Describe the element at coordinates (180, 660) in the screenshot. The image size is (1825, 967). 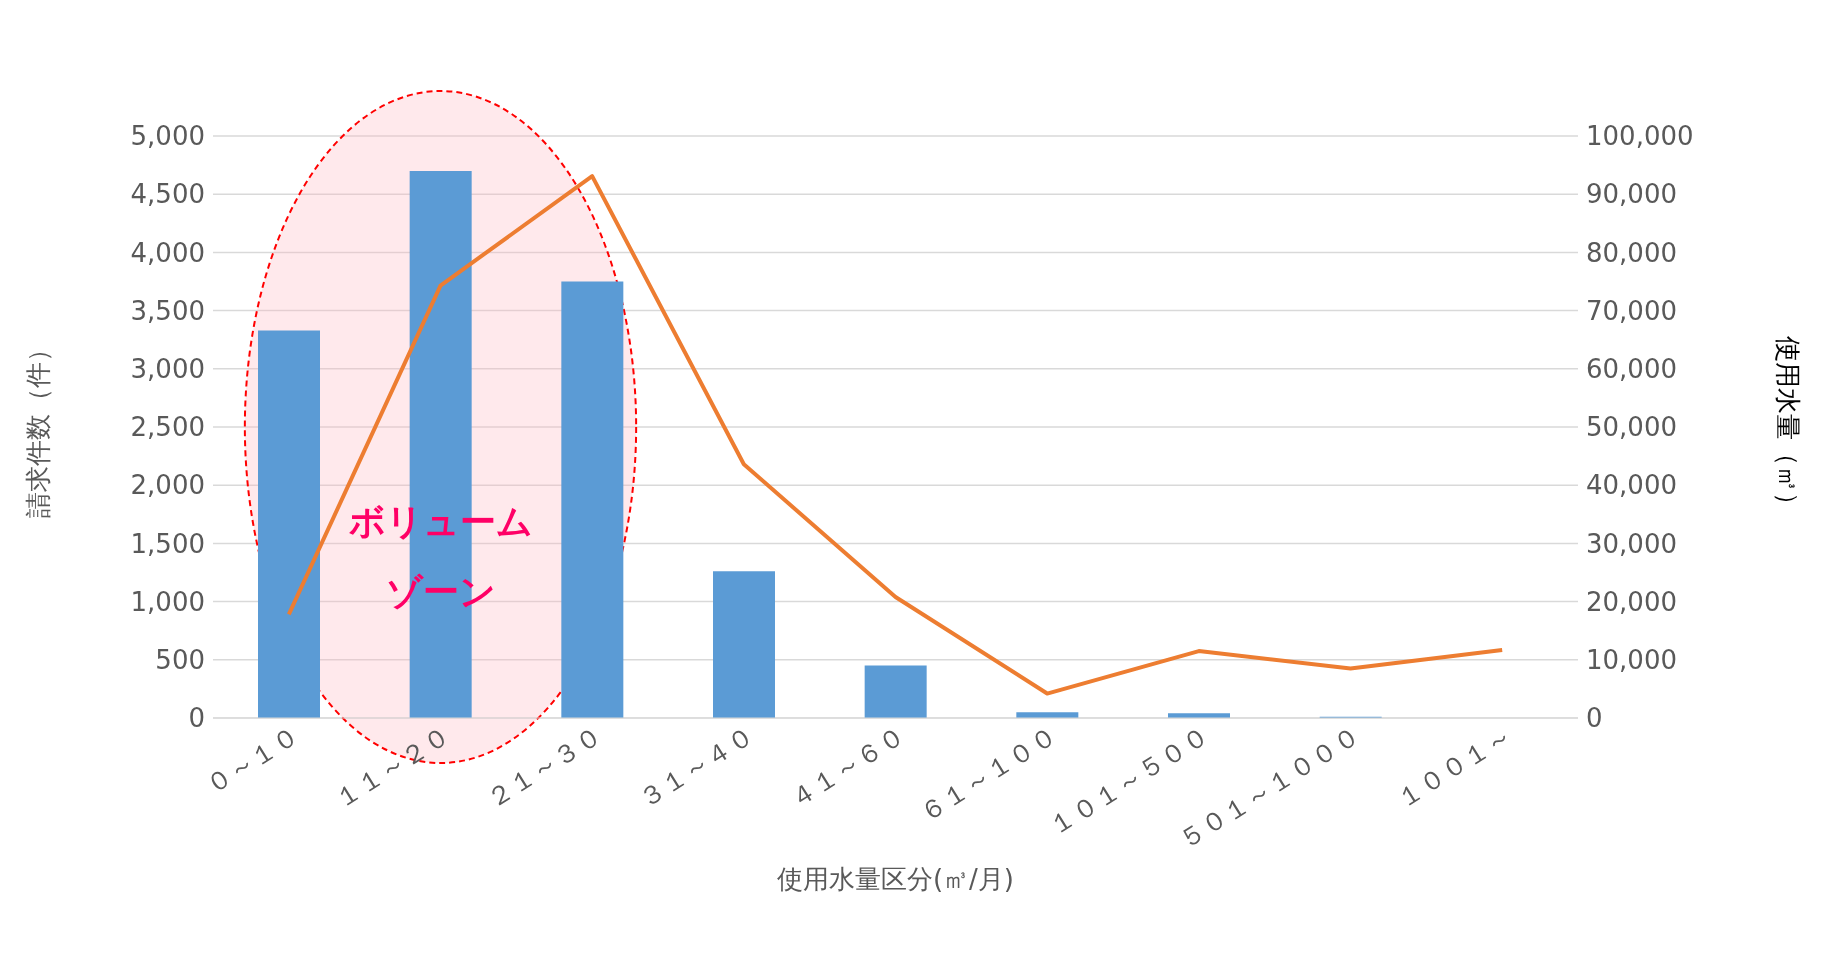
I see `y-tick-label: 500` at that location.